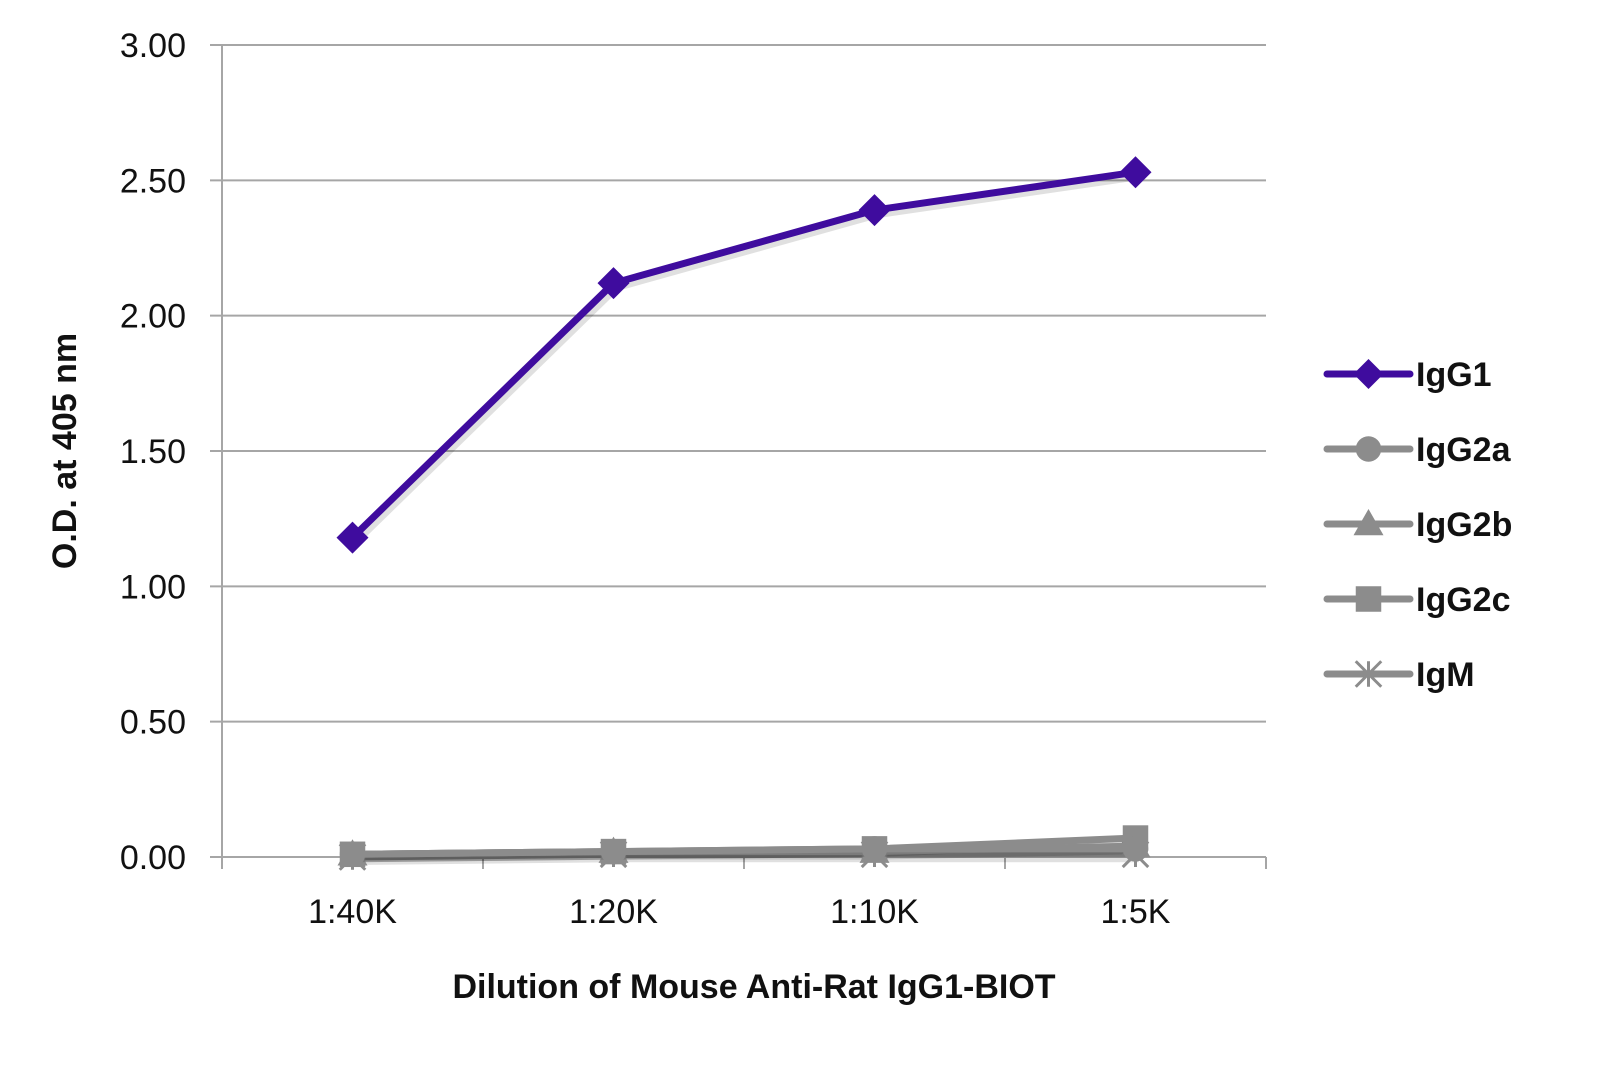  I want to click on legend-entry: IgG2c, so click(1416, 600).